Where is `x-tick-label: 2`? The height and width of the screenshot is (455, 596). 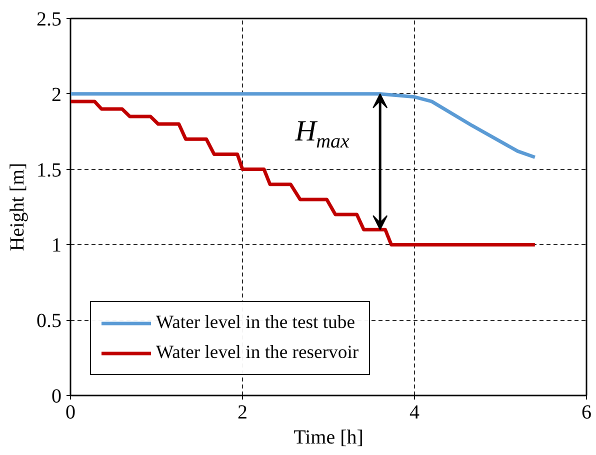
x-tick-label: 2 is located at coordinates (243, 413).